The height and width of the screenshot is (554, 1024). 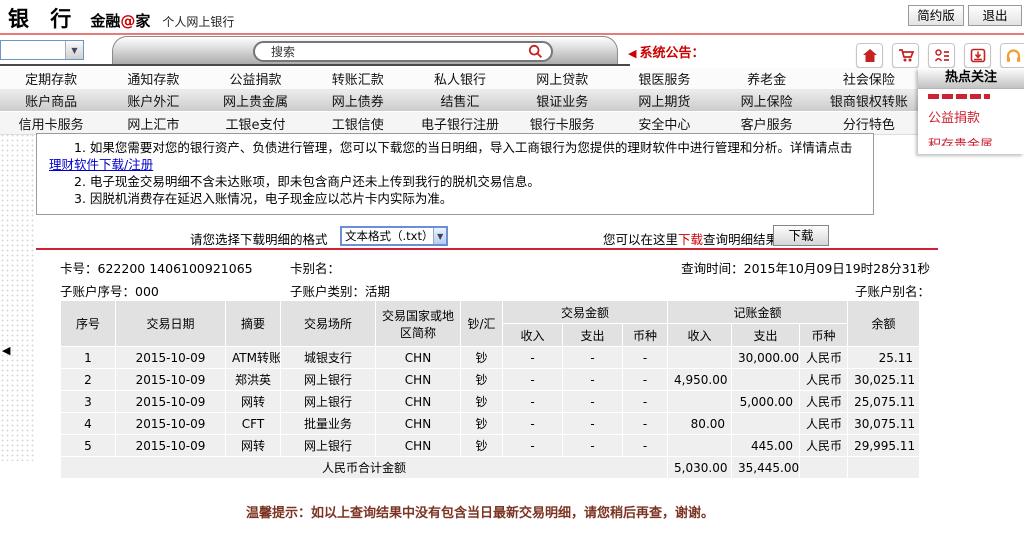 I want to click on nav-item-online-futures: 网上期货, so click(x=664, y=102).